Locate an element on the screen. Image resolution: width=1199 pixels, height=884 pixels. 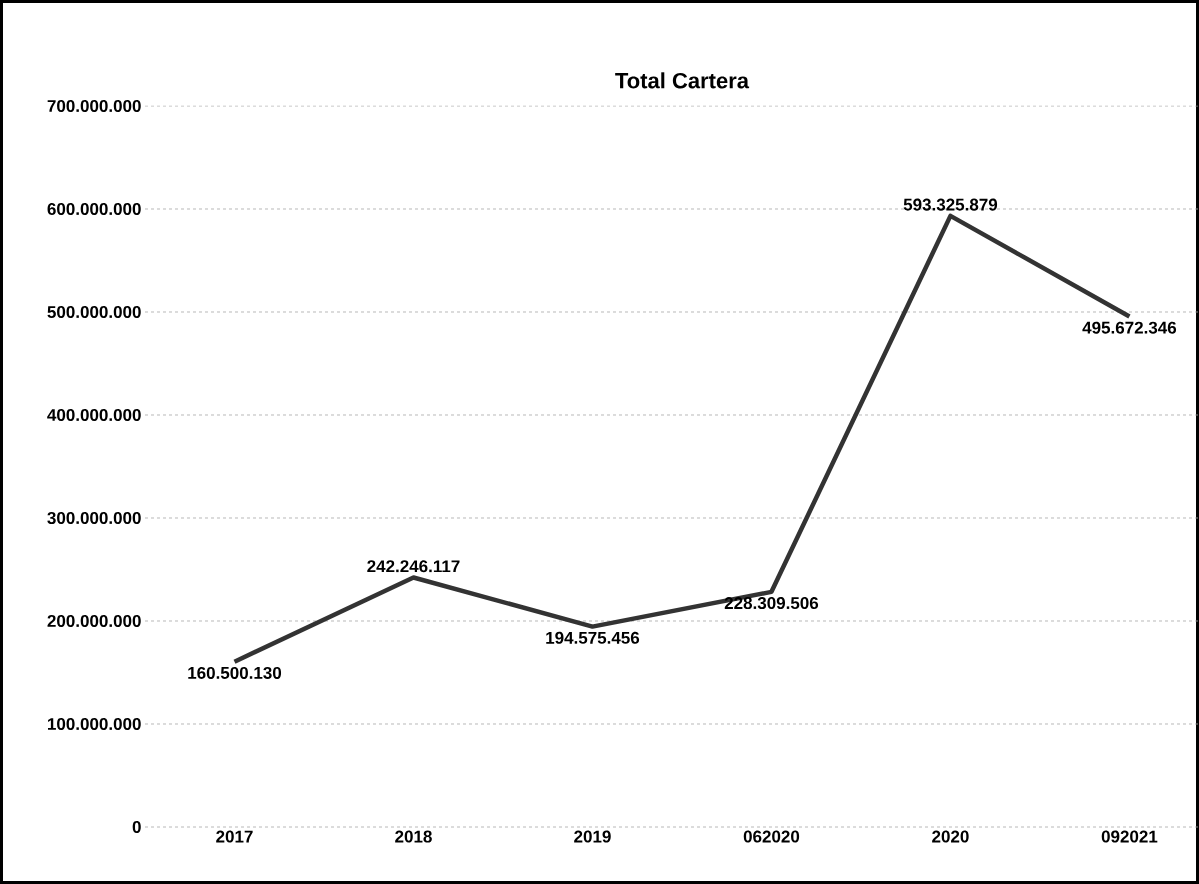
data-label: 194.575.456 is located at coordinates (593, 637).